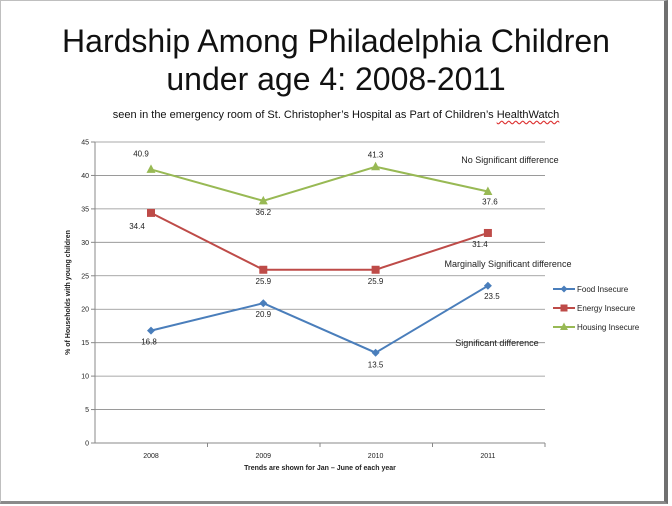 Image resolution: width=672 pixels, height=506 pixels. I want to click on series-line-food-insecure, so click(319, 319).